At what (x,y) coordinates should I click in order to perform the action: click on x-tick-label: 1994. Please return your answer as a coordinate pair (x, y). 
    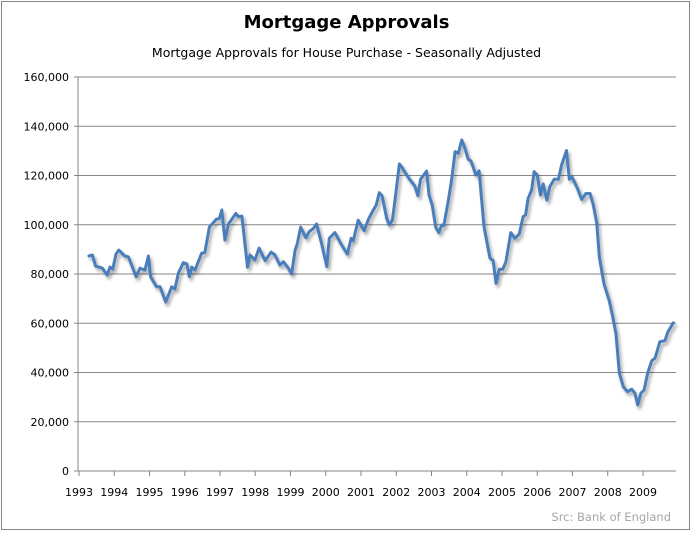
    Looking at the image, I should click on (114, 492).